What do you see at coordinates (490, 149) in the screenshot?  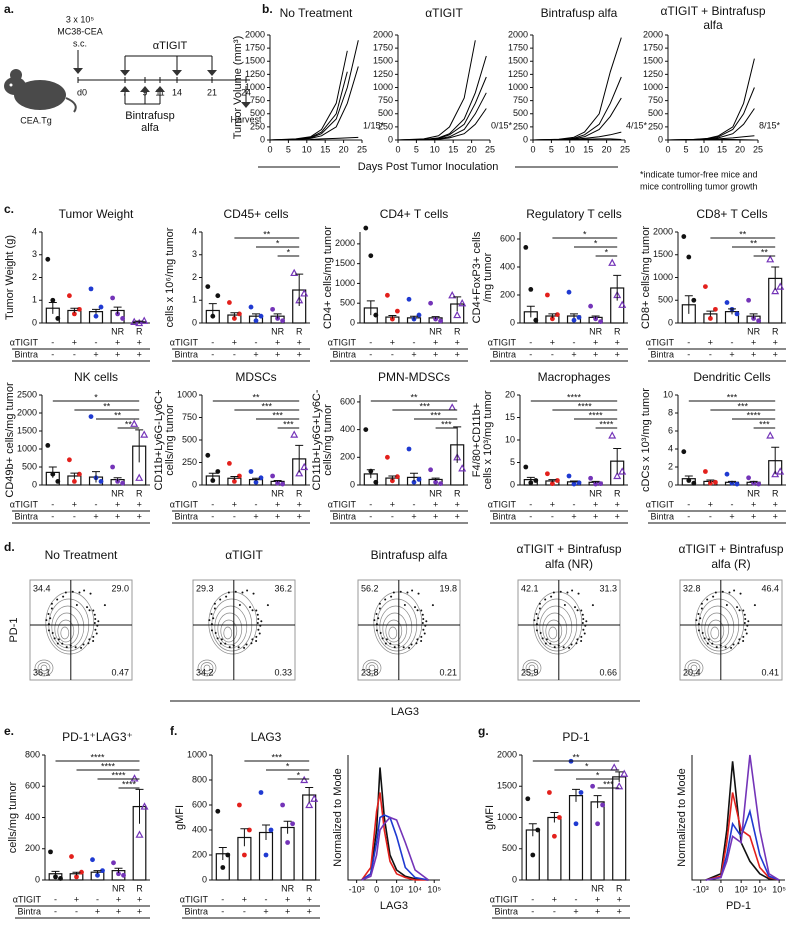 I see `x-tick-label: 25` at bounding box center [490, 149].